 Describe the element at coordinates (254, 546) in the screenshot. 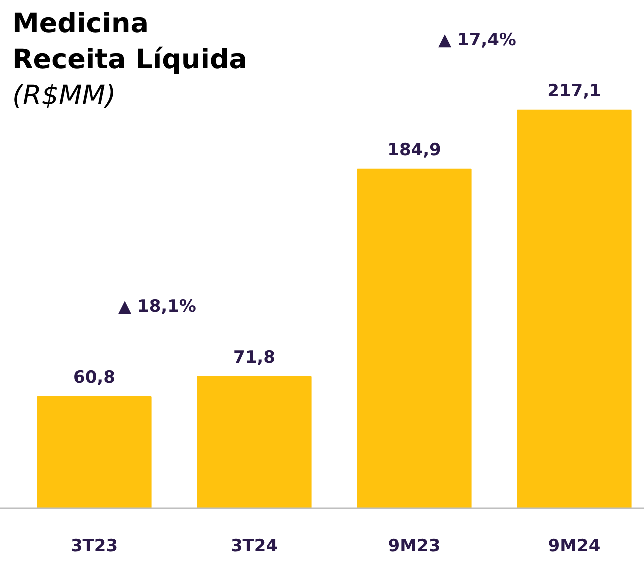

I see `x-tick-label: 3T24` at that location.